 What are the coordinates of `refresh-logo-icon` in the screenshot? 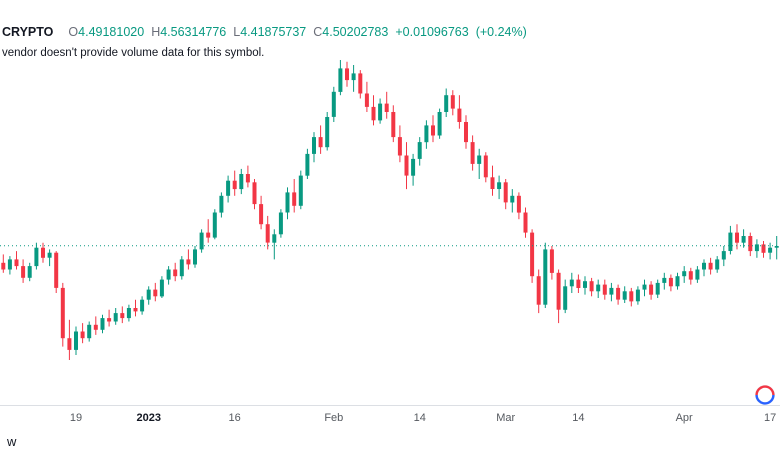 It's located at (765, 395).